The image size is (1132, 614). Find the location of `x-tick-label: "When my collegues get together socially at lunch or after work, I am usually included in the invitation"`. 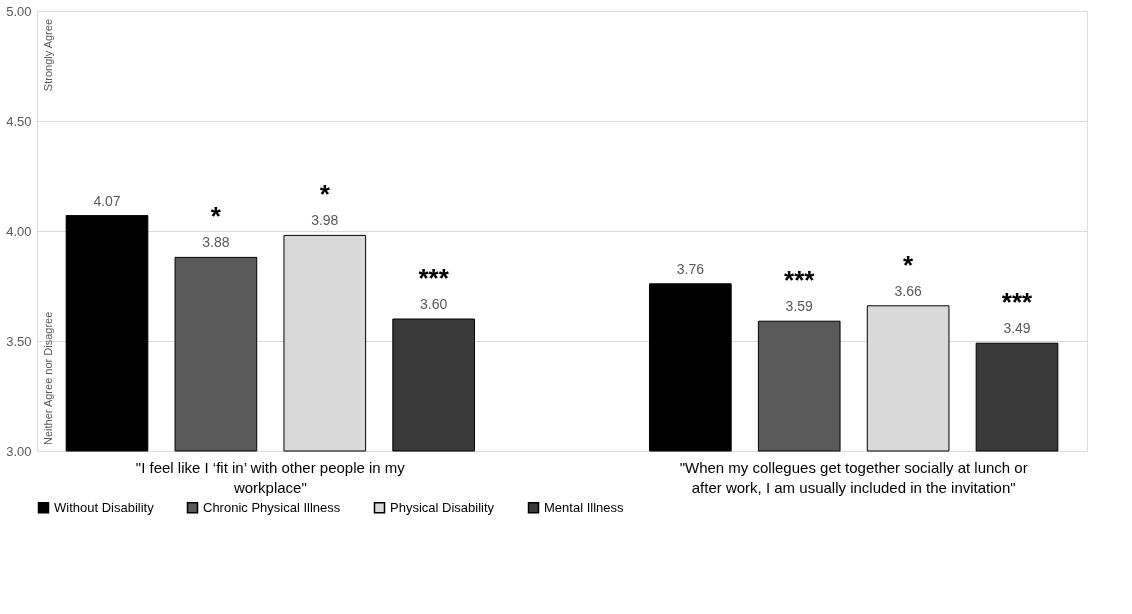

x-tick-label: "When my collegues get together socially at lunch or after work, I am usually included in the invitation" is located at coordinates (853, 477).